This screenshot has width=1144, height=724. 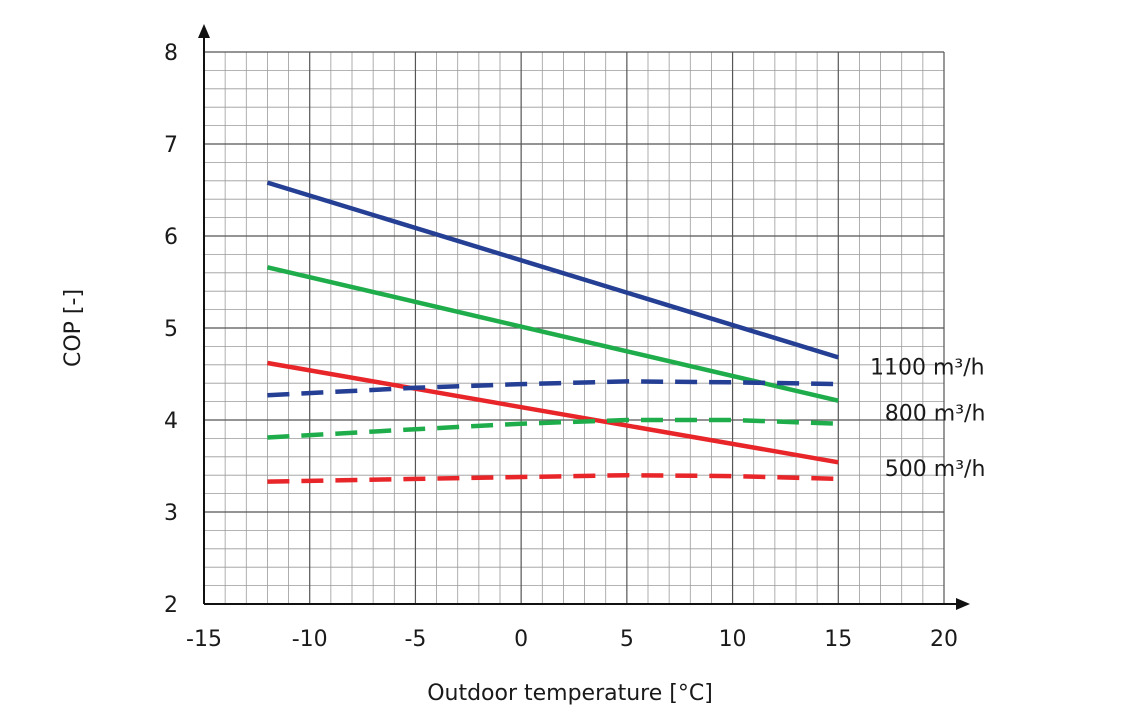 What do you see at coordinates (204, 639) in the screenshot?
I see `x-tick-label: -15` at bounding box center [204, 639].